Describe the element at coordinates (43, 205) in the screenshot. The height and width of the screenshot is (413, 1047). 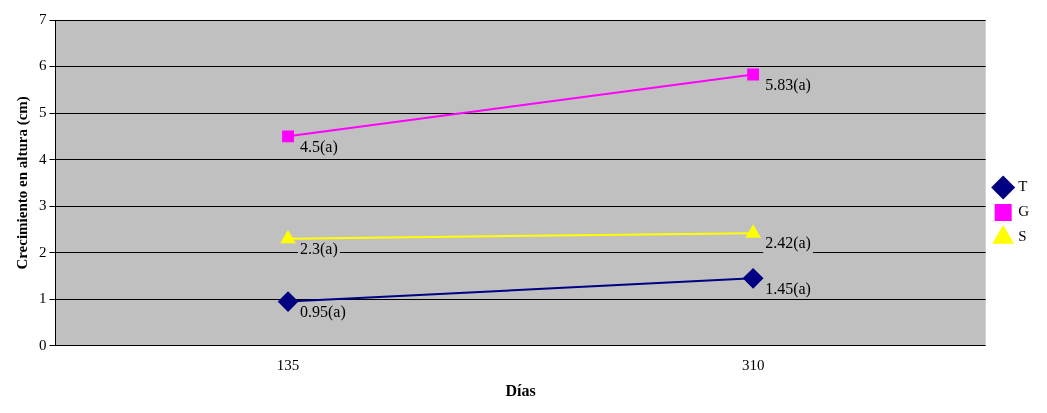
I see `y-tick-label: 3` at that location.